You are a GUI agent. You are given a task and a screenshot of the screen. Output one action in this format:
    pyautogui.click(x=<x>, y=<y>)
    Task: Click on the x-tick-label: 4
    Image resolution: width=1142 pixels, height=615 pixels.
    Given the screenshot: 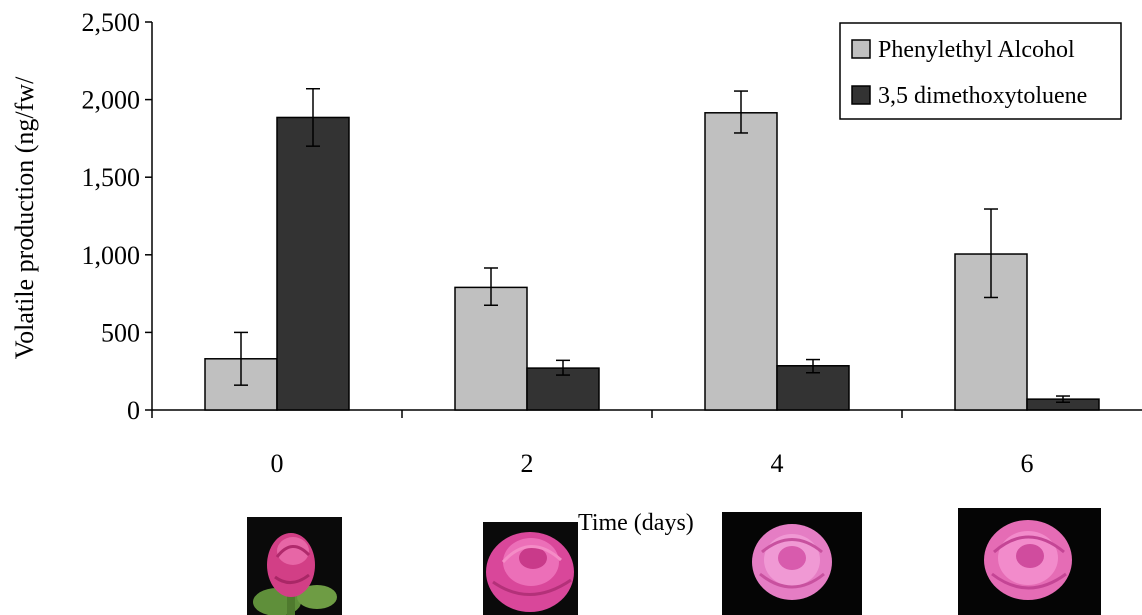 What is the action you would take?
    pyautogui.click(x=777, y=463)
    